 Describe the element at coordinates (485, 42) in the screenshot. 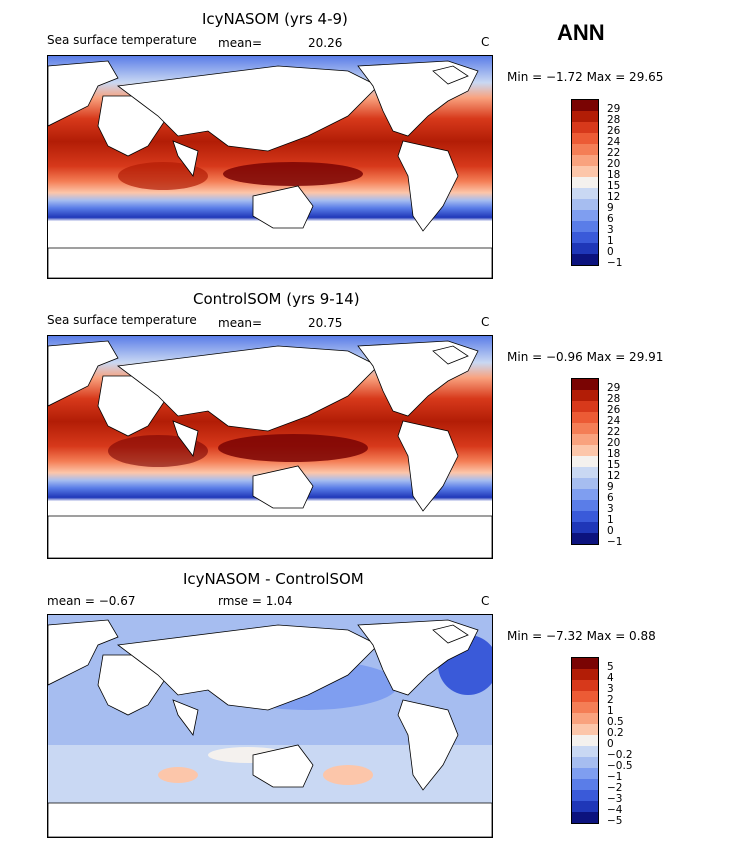

I see `panel1-unit: C` at that location.